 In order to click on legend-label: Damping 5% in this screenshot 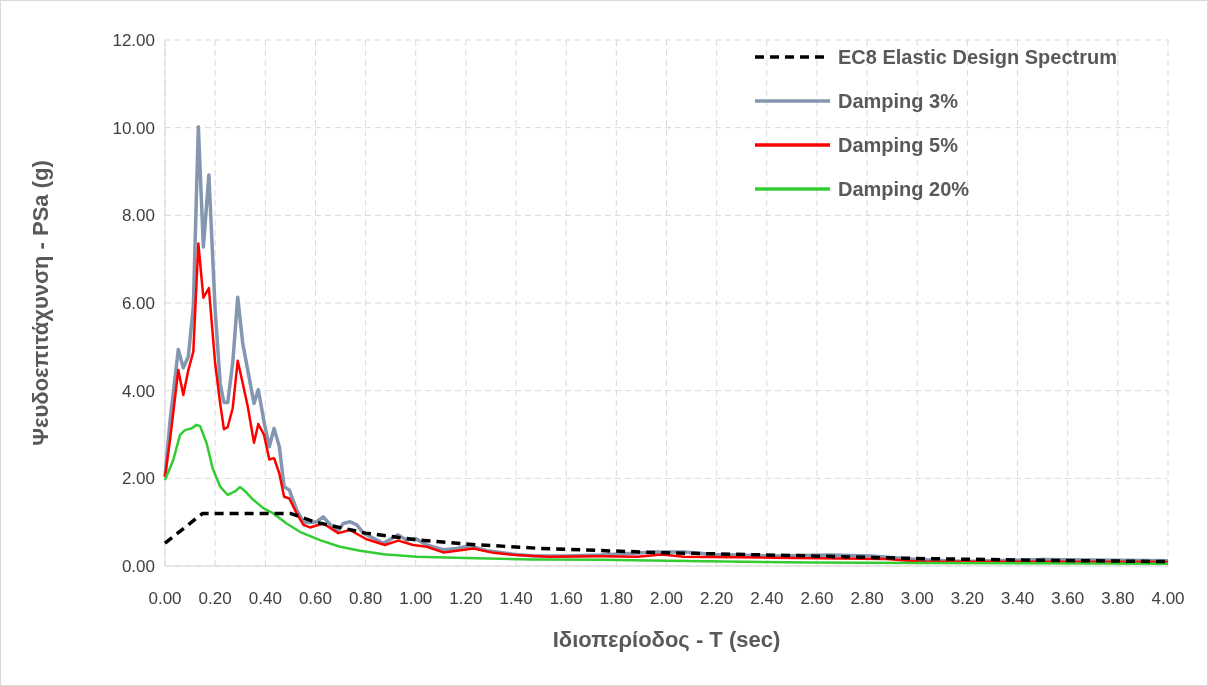, I will do `click(898, 145)`.